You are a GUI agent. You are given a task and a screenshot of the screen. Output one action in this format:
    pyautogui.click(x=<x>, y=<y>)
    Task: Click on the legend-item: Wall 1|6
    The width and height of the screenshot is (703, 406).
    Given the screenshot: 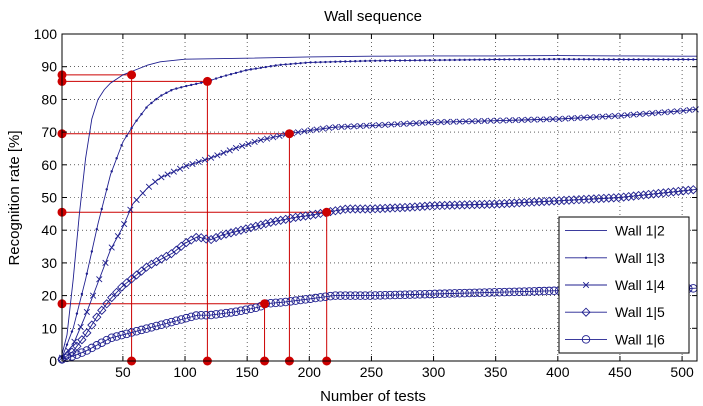 What is the action you would take?
    pyautogui.click(x=615, y=339)
    